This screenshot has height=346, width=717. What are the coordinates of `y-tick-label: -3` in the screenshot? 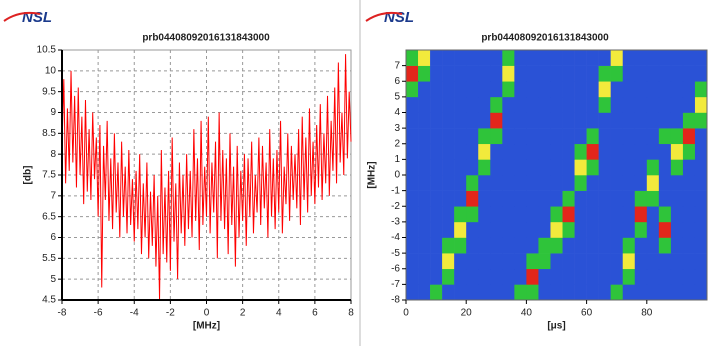 It's located at (395, 222).